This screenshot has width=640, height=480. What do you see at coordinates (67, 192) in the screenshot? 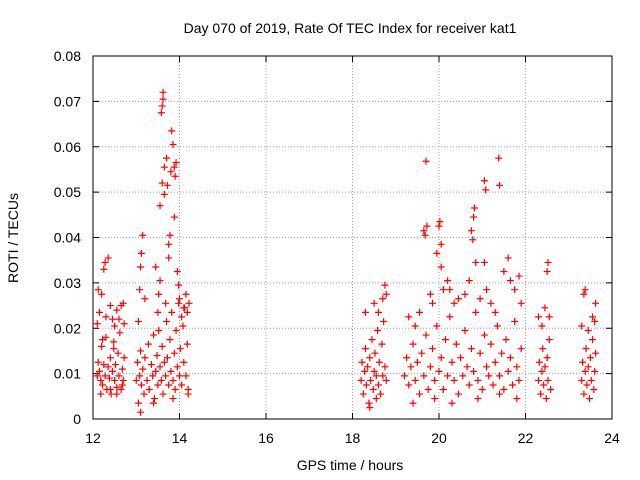
I see `y-tick-label: 0.05` at bounding box center [67, 192].